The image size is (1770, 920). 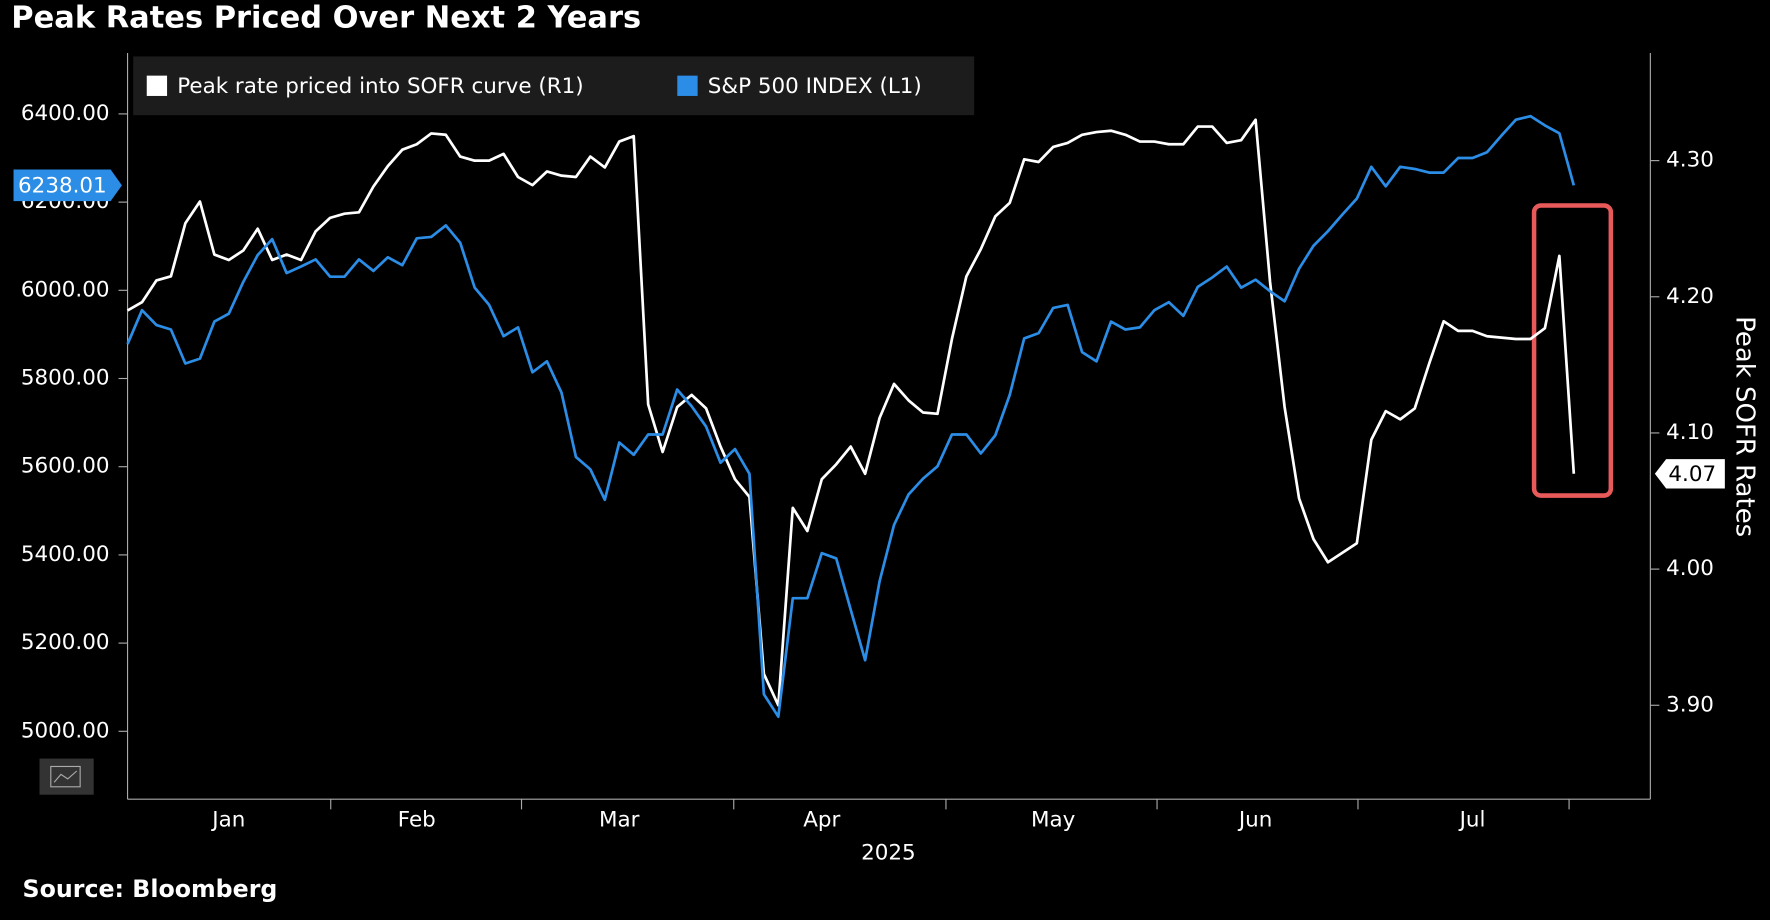 What do you see at coordinates (380, 86) in the screenshot?
I see `legend-label: Peak rate priced into SOFR curve (R1)` at bounding box center [380, 86].